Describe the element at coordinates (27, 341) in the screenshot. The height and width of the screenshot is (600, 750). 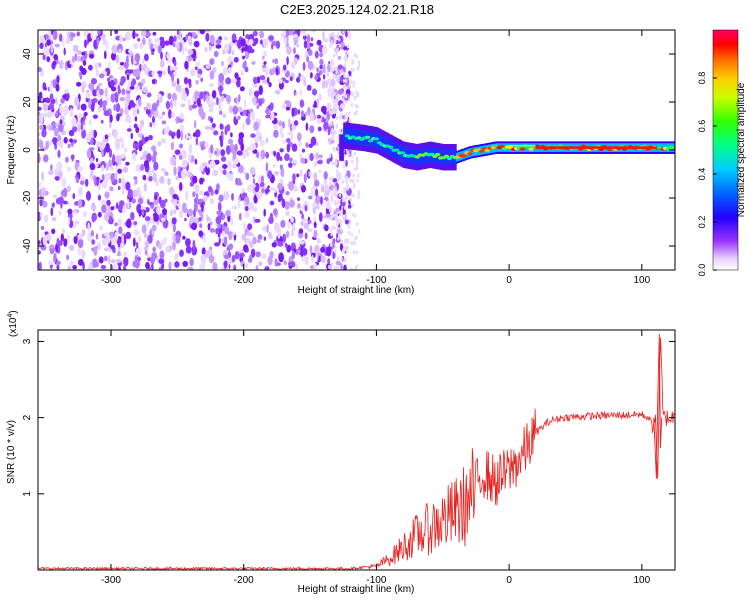
I see `y-tick-label: 3` at that location.